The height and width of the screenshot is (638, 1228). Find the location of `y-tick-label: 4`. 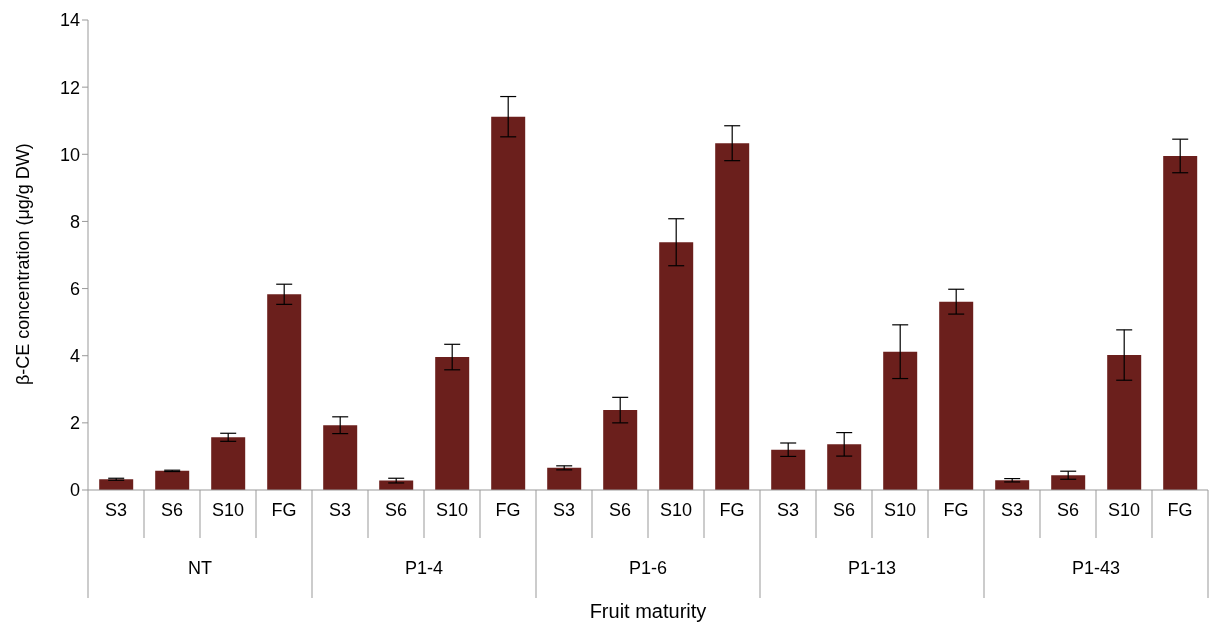

y-tick-label: 4 is located at coordinates (74, 356).